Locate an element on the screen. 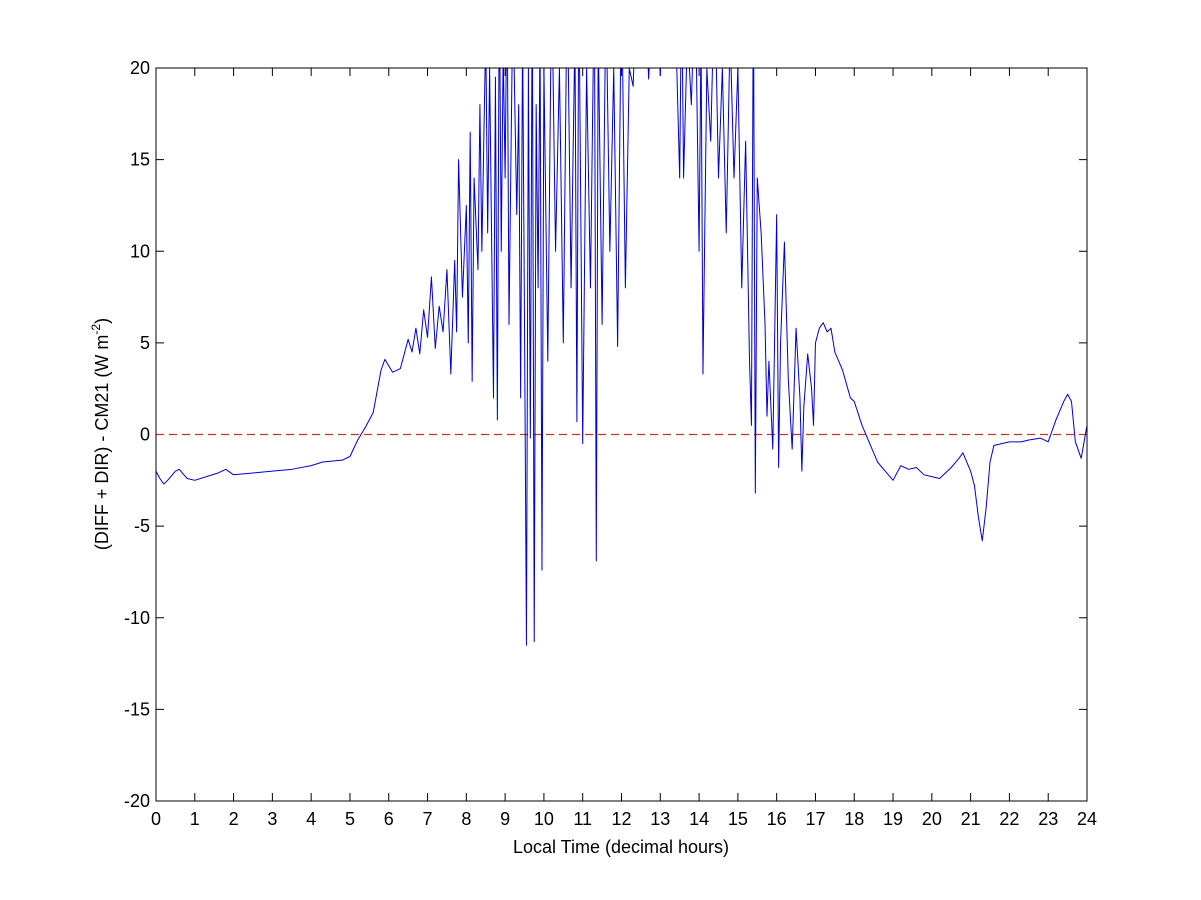 The image size is (1201, 900). x-tick-label: 12 is located at coordinates (621, 819).